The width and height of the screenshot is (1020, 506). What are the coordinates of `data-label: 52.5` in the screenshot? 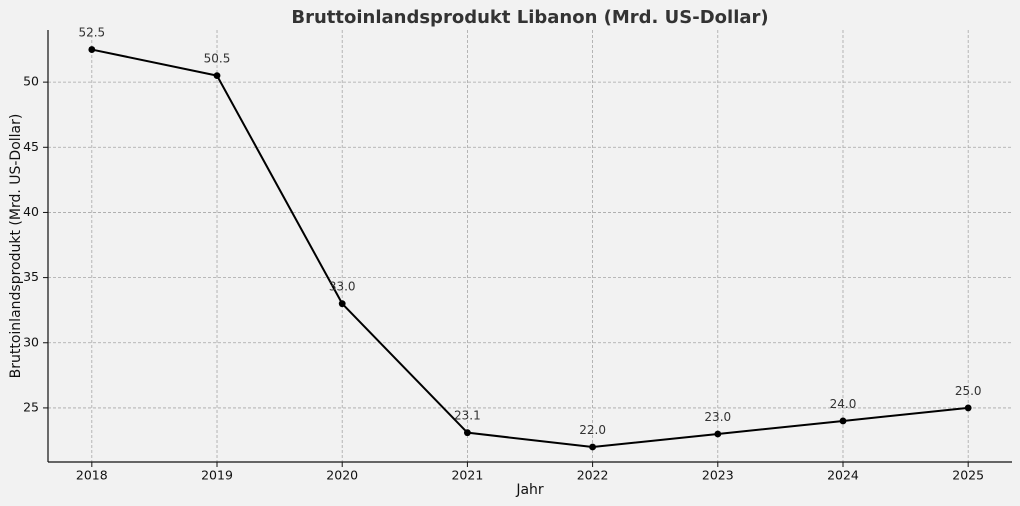 It's located at (91, 33).